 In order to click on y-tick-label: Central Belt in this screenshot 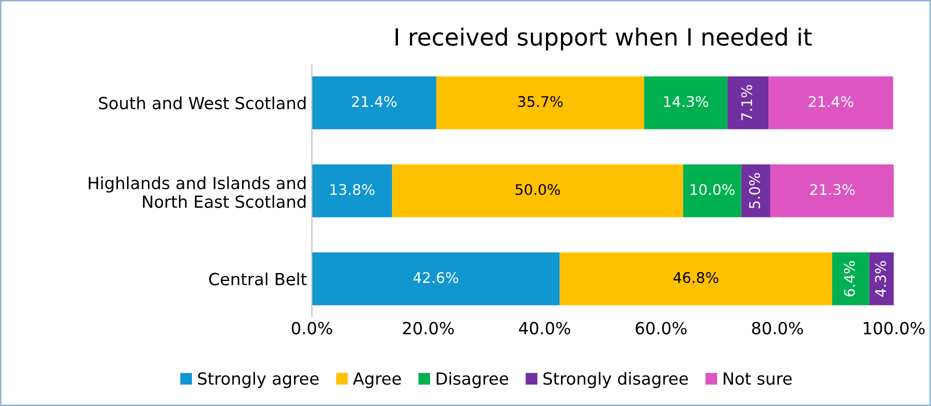, I will do `click(258, 279)`.